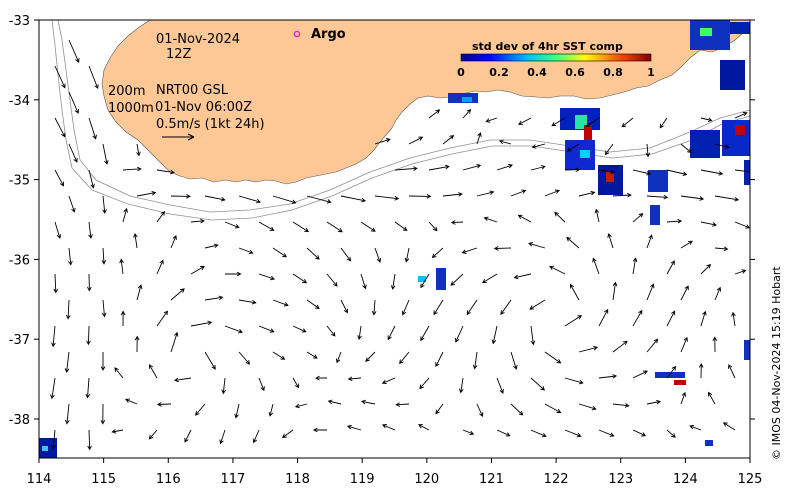  What do you see at coordinates (103, 479) in the screenshot?
I see `lon-tick-label: 115` at bounding box center [103, 479].